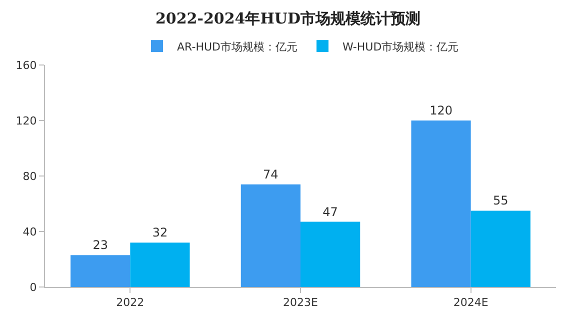 The height and width of the screenshot is (327, 576). Describe the element at coordinates (130, 303) in the screenshot. I see `x-tick-label: 2022` at that location.